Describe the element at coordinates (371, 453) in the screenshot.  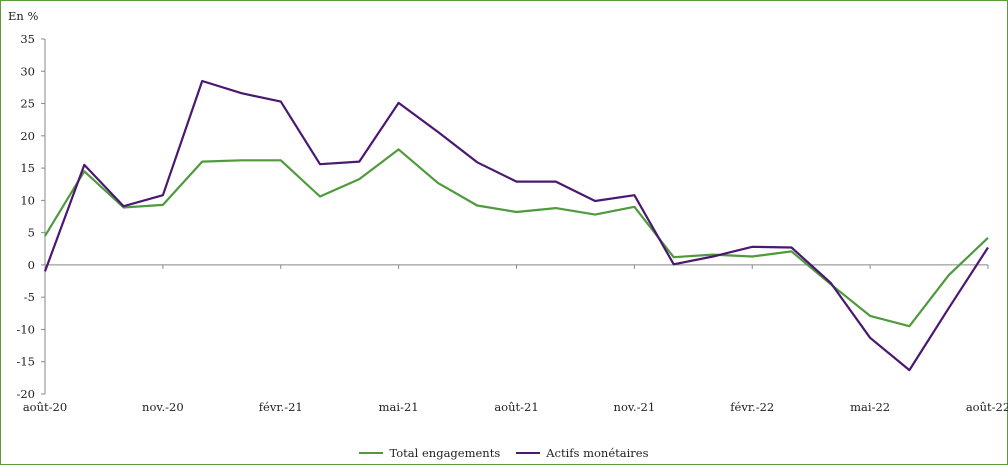
I see `legend-swatch-total-engagements` at that location.